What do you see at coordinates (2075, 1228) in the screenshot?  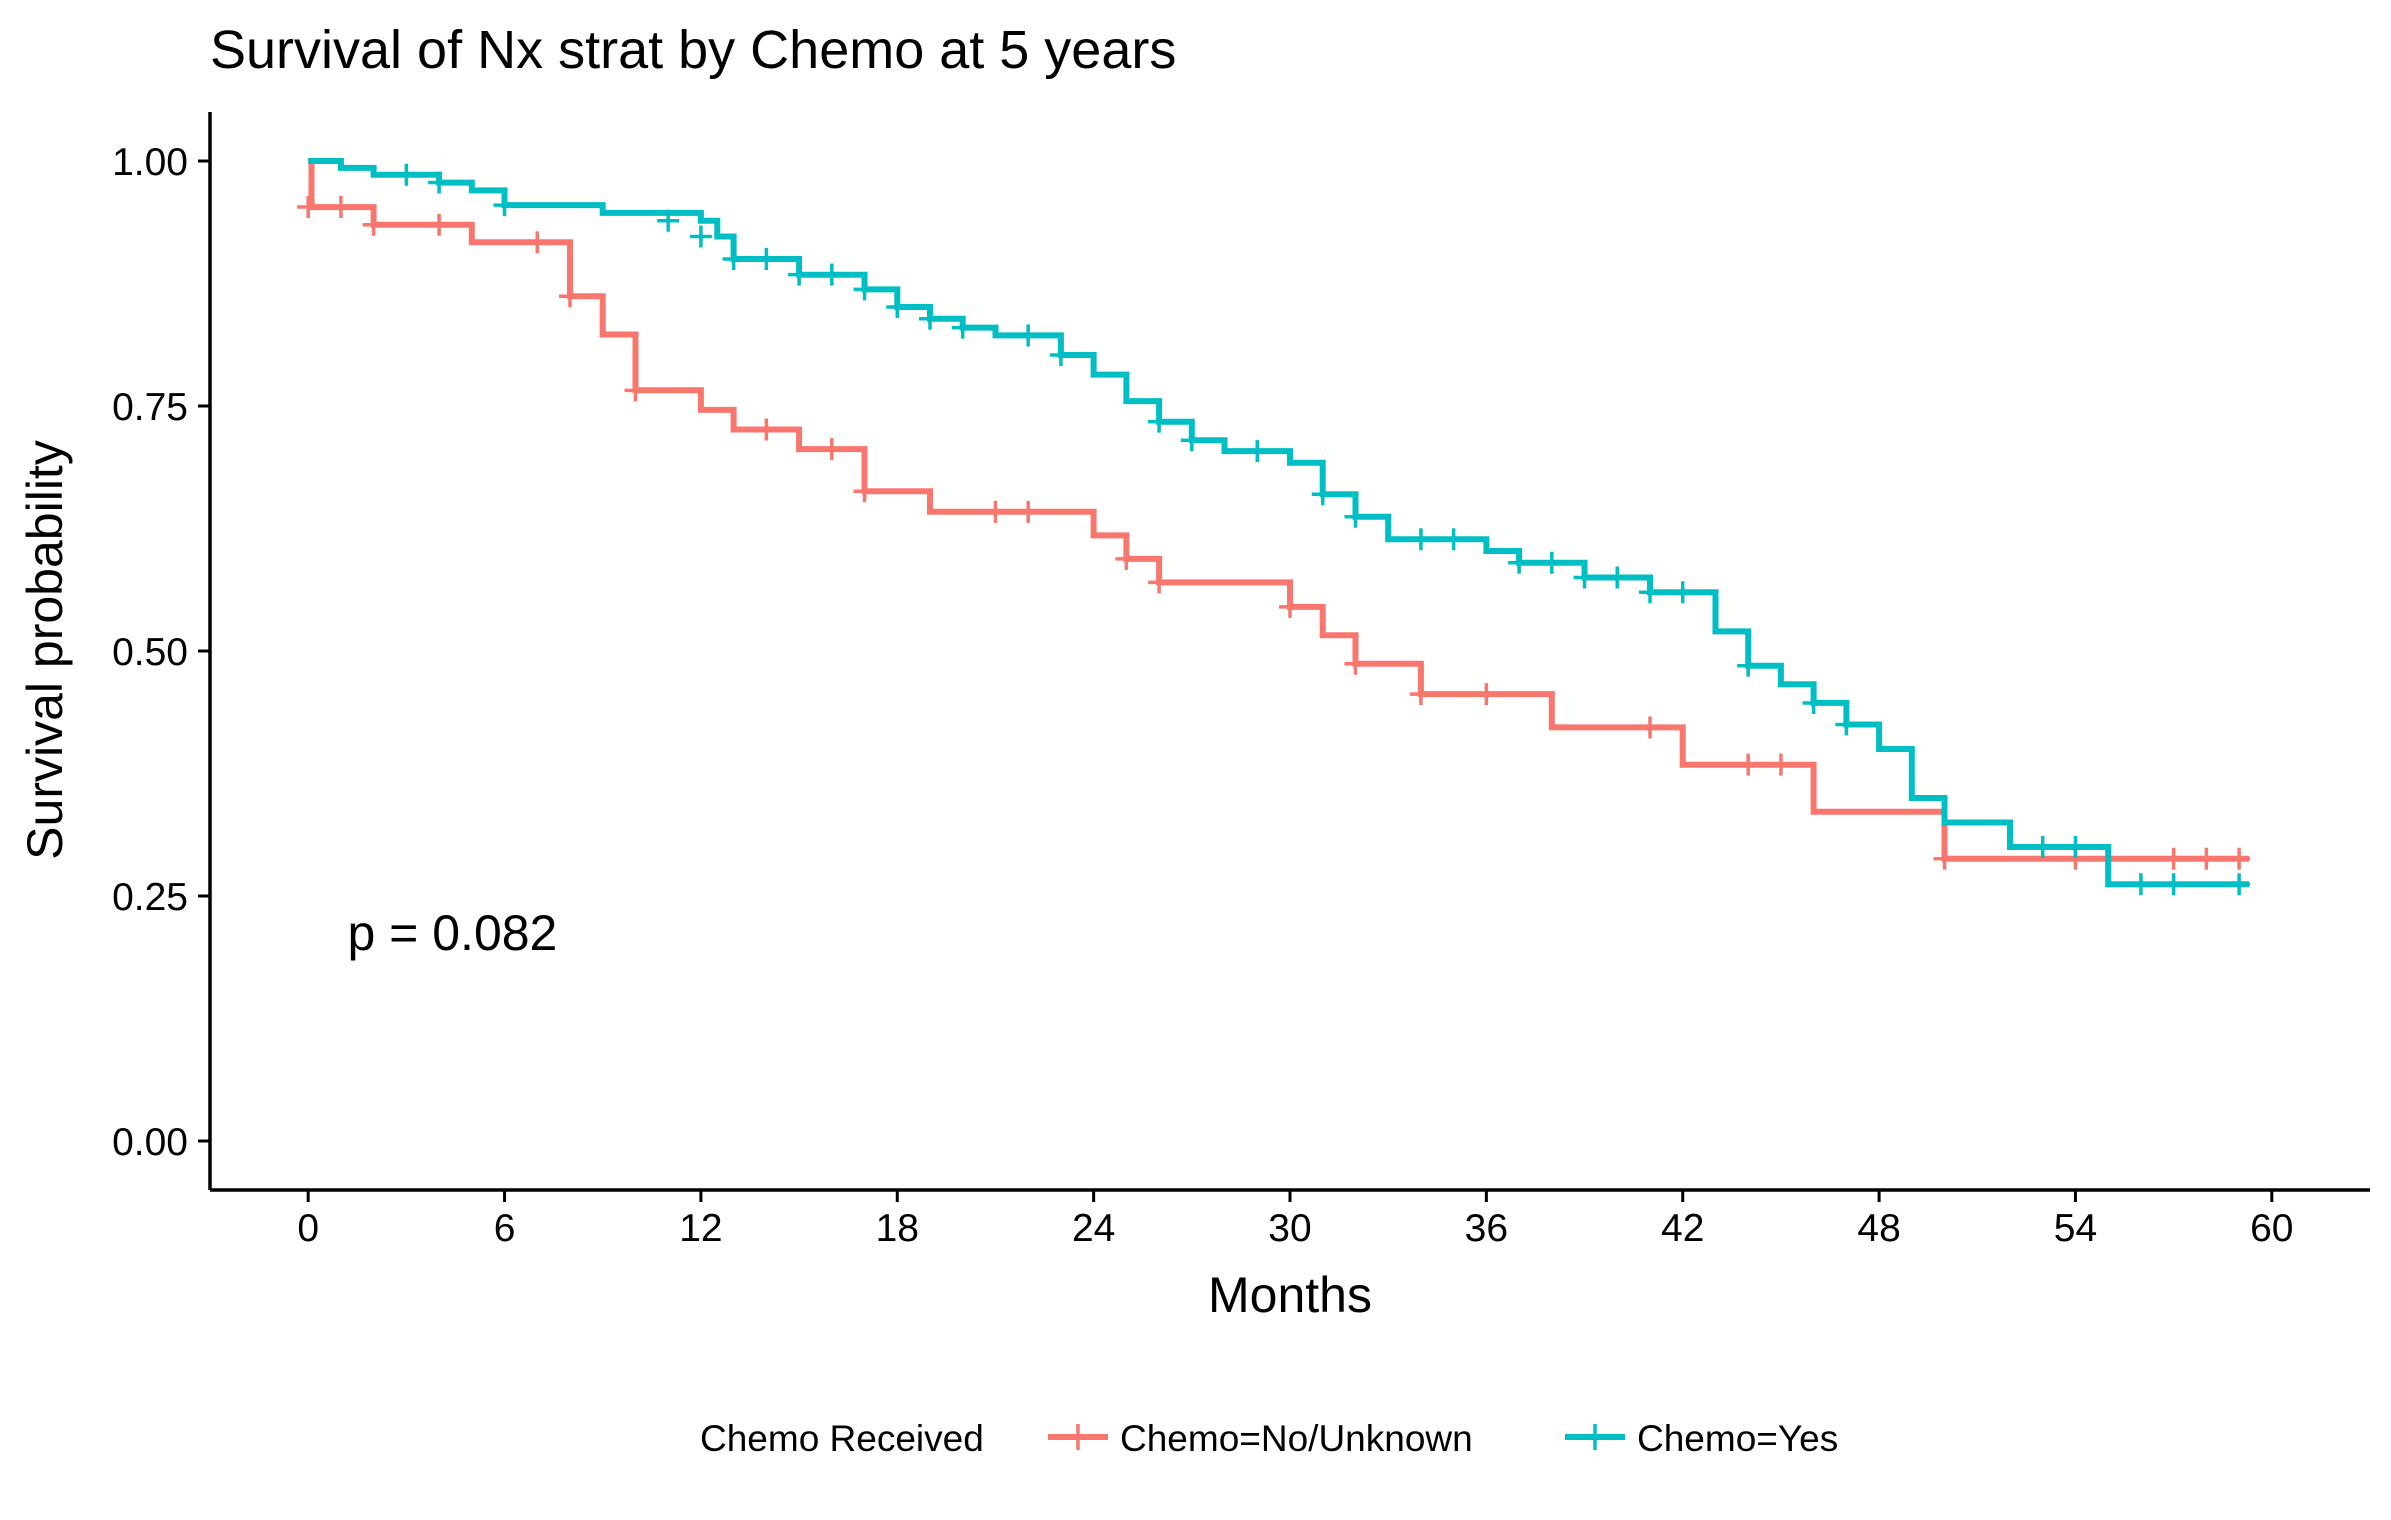 I see `x-tick-label: 54` at bounding box center [2075, 1228].